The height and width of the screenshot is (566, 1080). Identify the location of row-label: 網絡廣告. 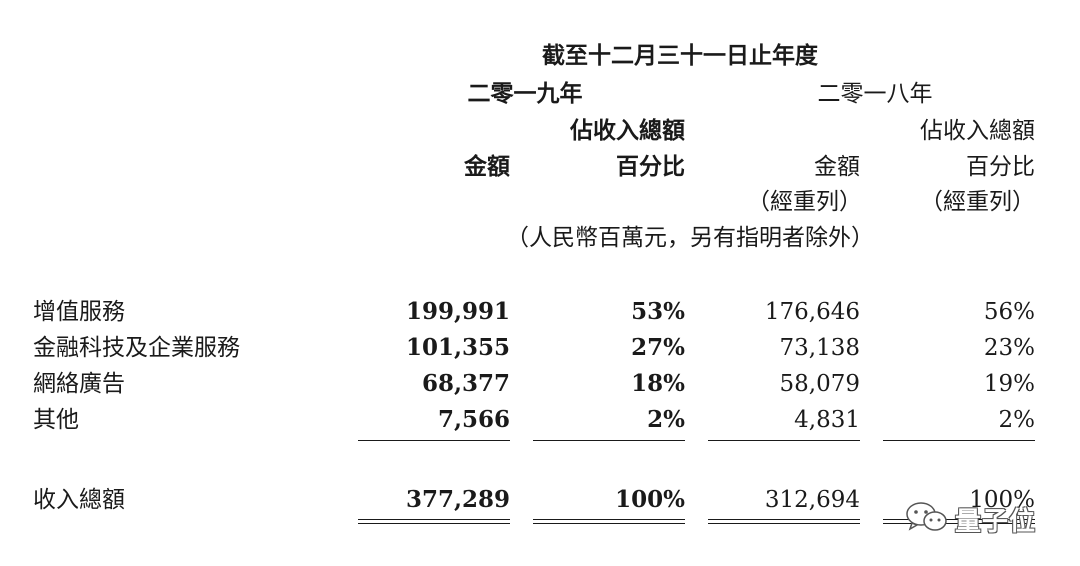
(79, 384).